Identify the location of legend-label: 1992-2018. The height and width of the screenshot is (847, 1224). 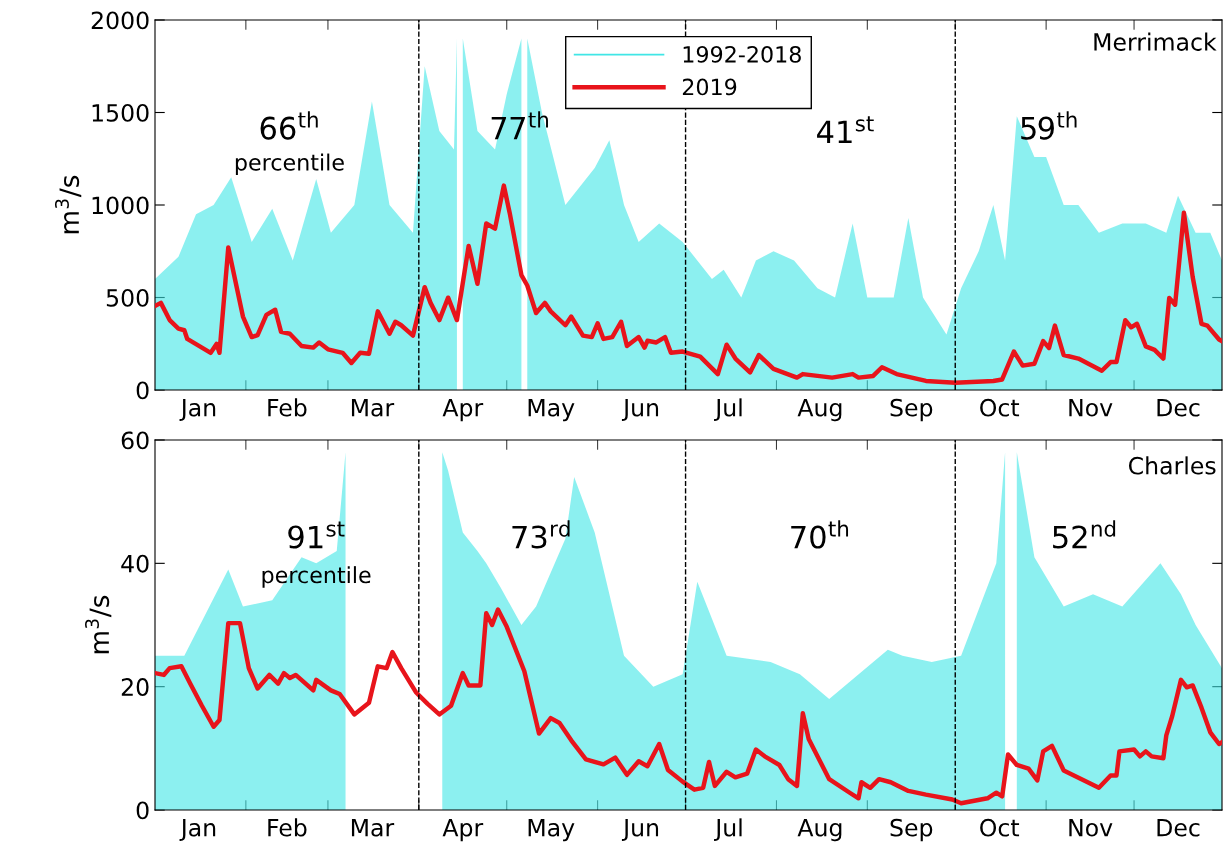
(742, 54).